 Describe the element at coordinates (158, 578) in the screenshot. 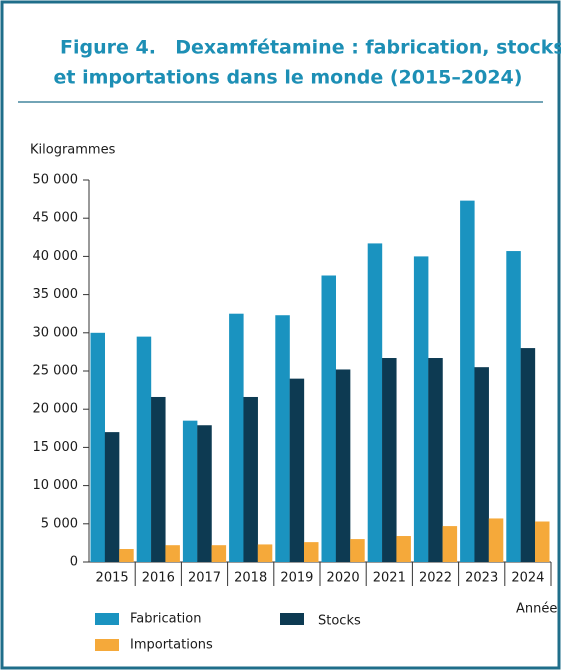

I see `x-tick-label: 2016` at that location.